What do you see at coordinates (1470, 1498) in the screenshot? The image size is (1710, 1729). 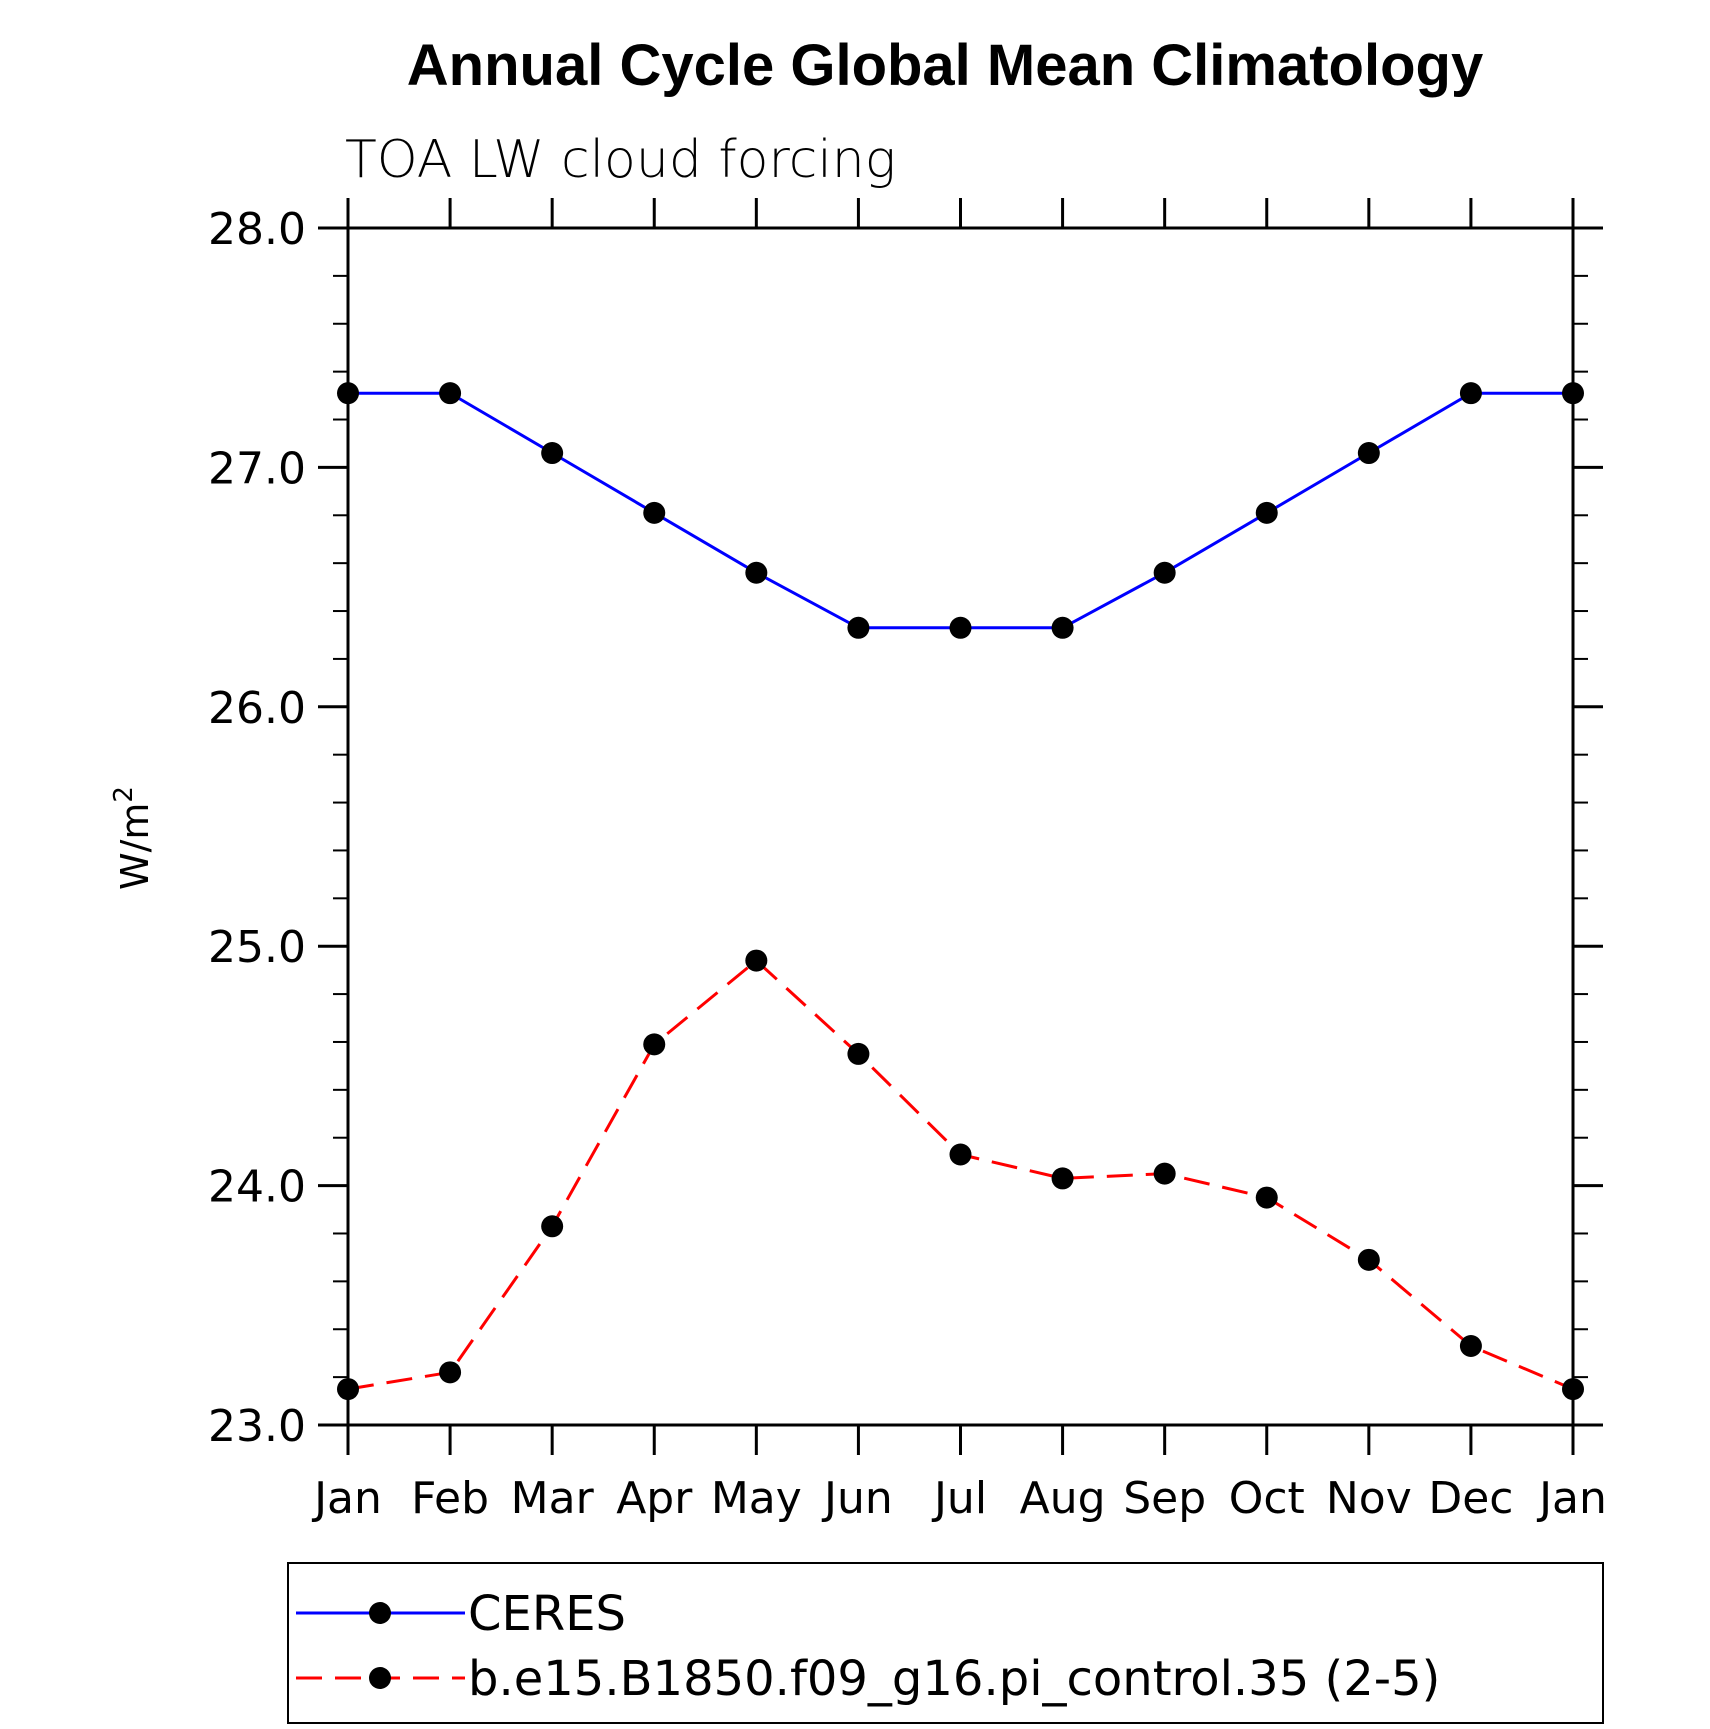 I see `x-tick-label: Dec` at bounding box center [1470, 1498].